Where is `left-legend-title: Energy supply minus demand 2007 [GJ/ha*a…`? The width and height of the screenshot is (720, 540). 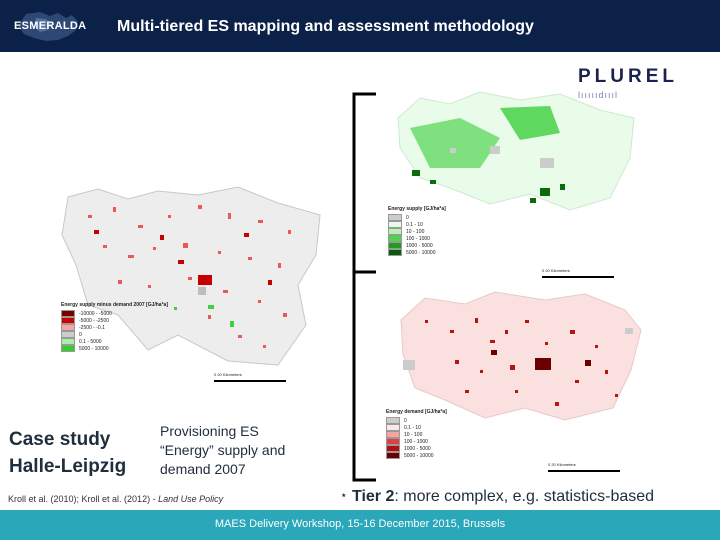
left-legend-title: Energy supply minus demand 2007 [GJ/ha*a… is located at coordinates (114, 305).